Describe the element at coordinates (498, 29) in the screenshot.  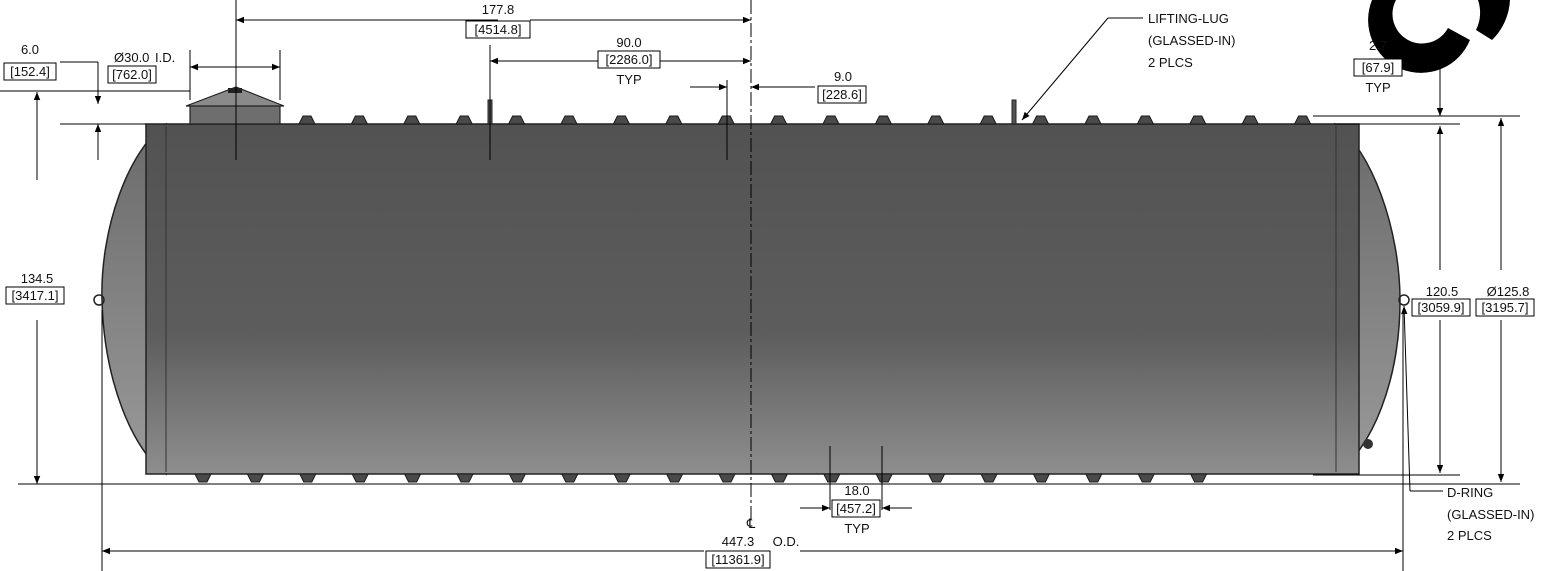
I see `svg-text: [4514.8]` at that location.